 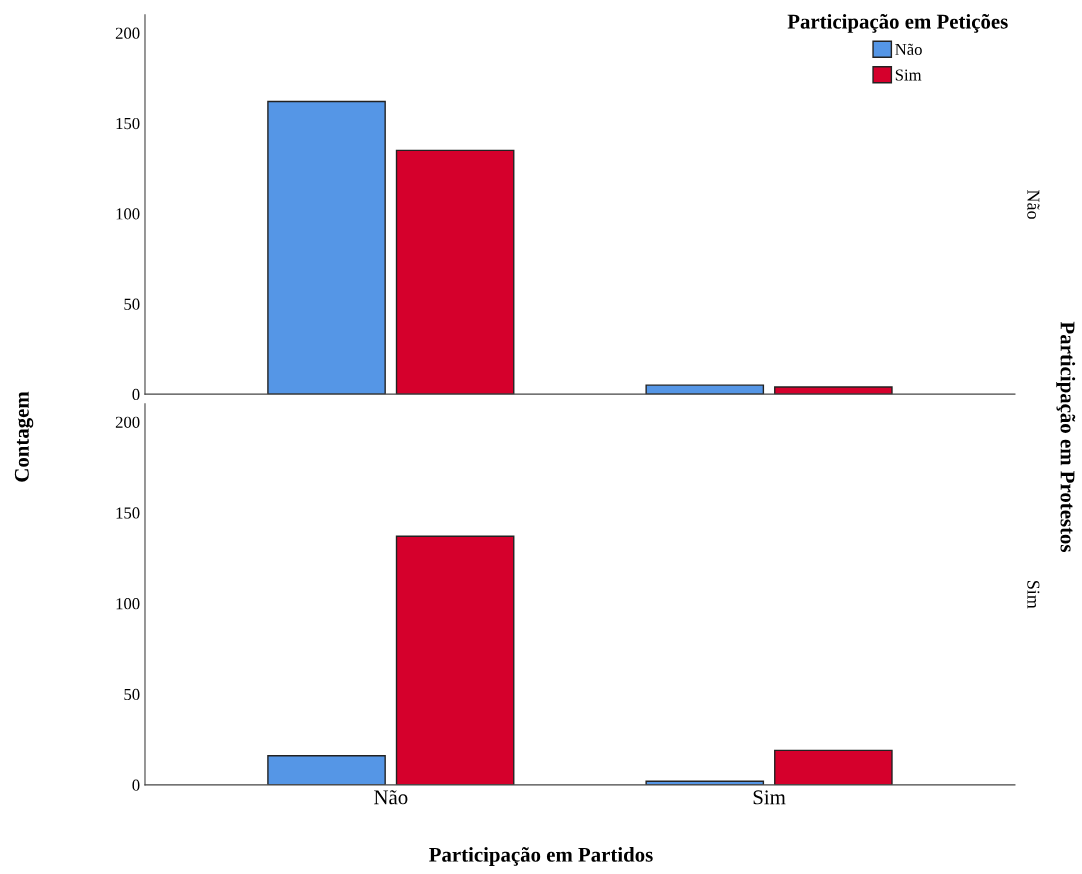 I want to click on y-axis-title: Contagem, so click(x=24, y=436).